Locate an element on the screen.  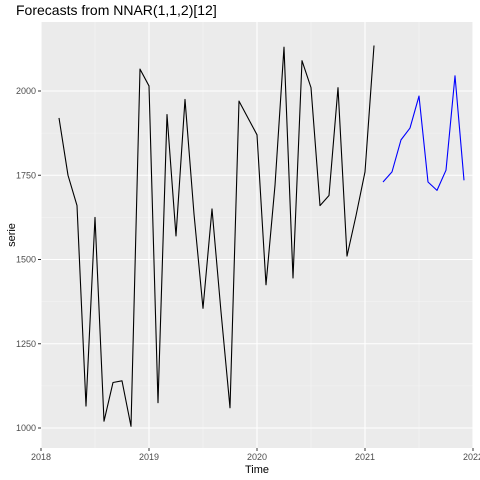
x-axis: 2018 2019 2020 2021 2022 is located at coordinates (255, 455).